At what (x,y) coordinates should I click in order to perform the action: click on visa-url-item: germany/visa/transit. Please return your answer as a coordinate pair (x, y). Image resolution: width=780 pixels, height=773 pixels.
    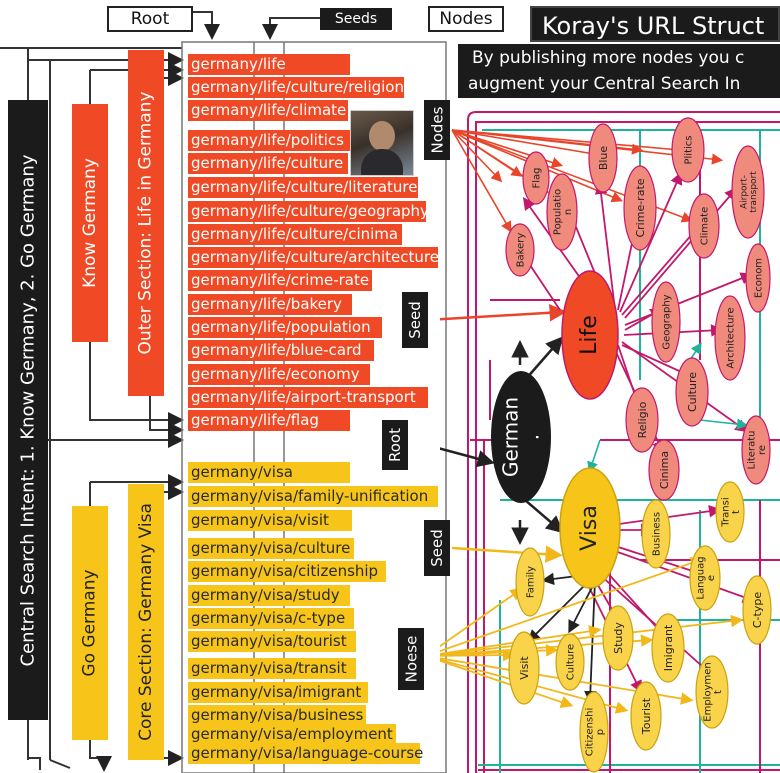
    Looking at the image, I should click on (272, 668).